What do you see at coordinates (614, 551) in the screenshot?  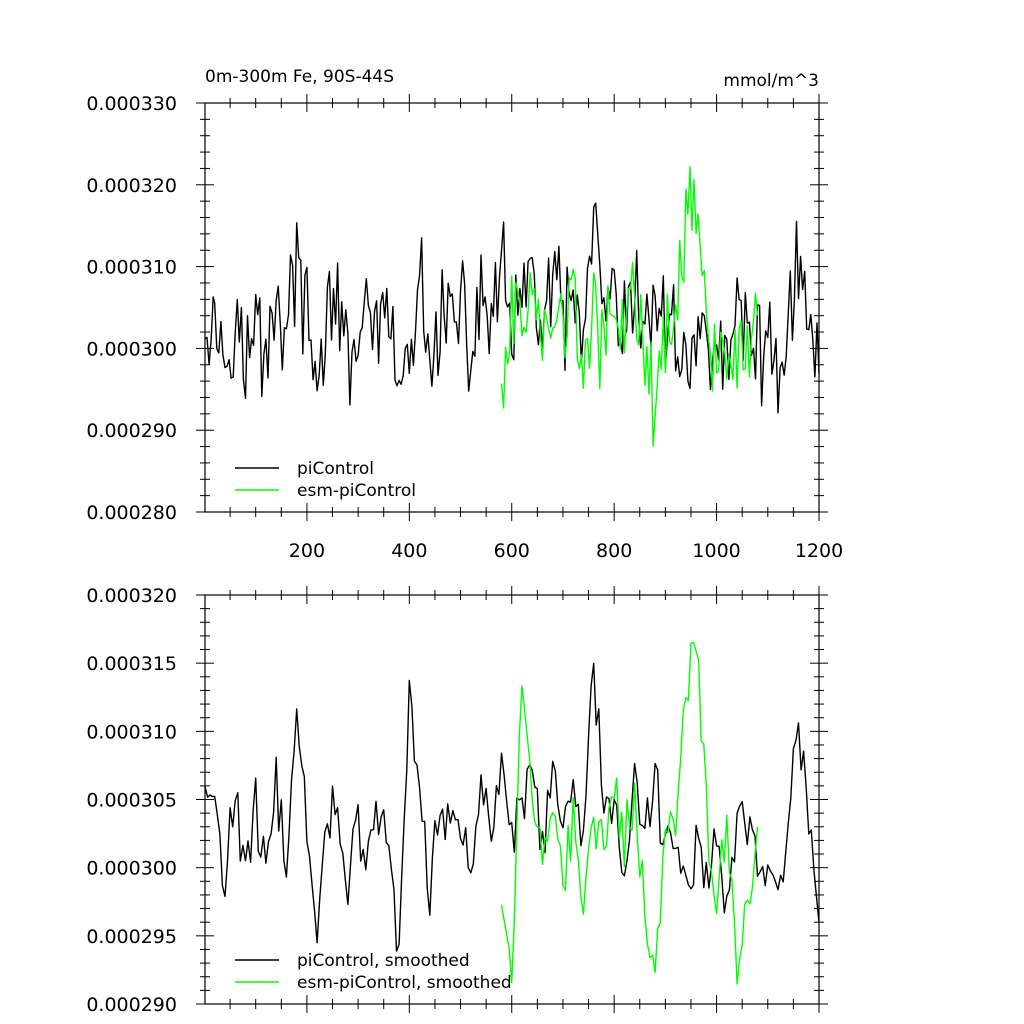 I see `x-tick-label: 800` at bounding box center [614, 551].